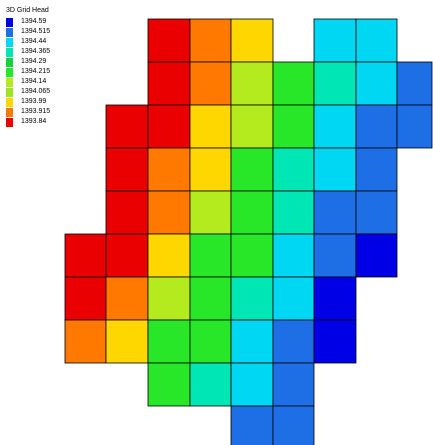  I want to click on legend-label: 1393.99, so click(34, 101).